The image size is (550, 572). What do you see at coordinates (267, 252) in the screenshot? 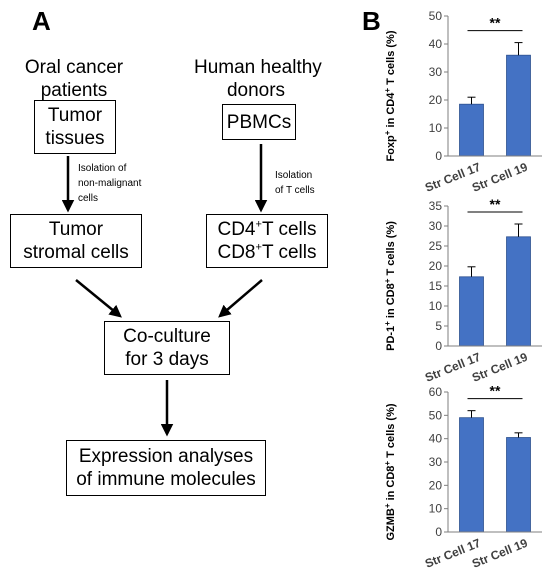
I see `cd8-t-cells-label: CD8+T cells` at bounding box center [267, 252].